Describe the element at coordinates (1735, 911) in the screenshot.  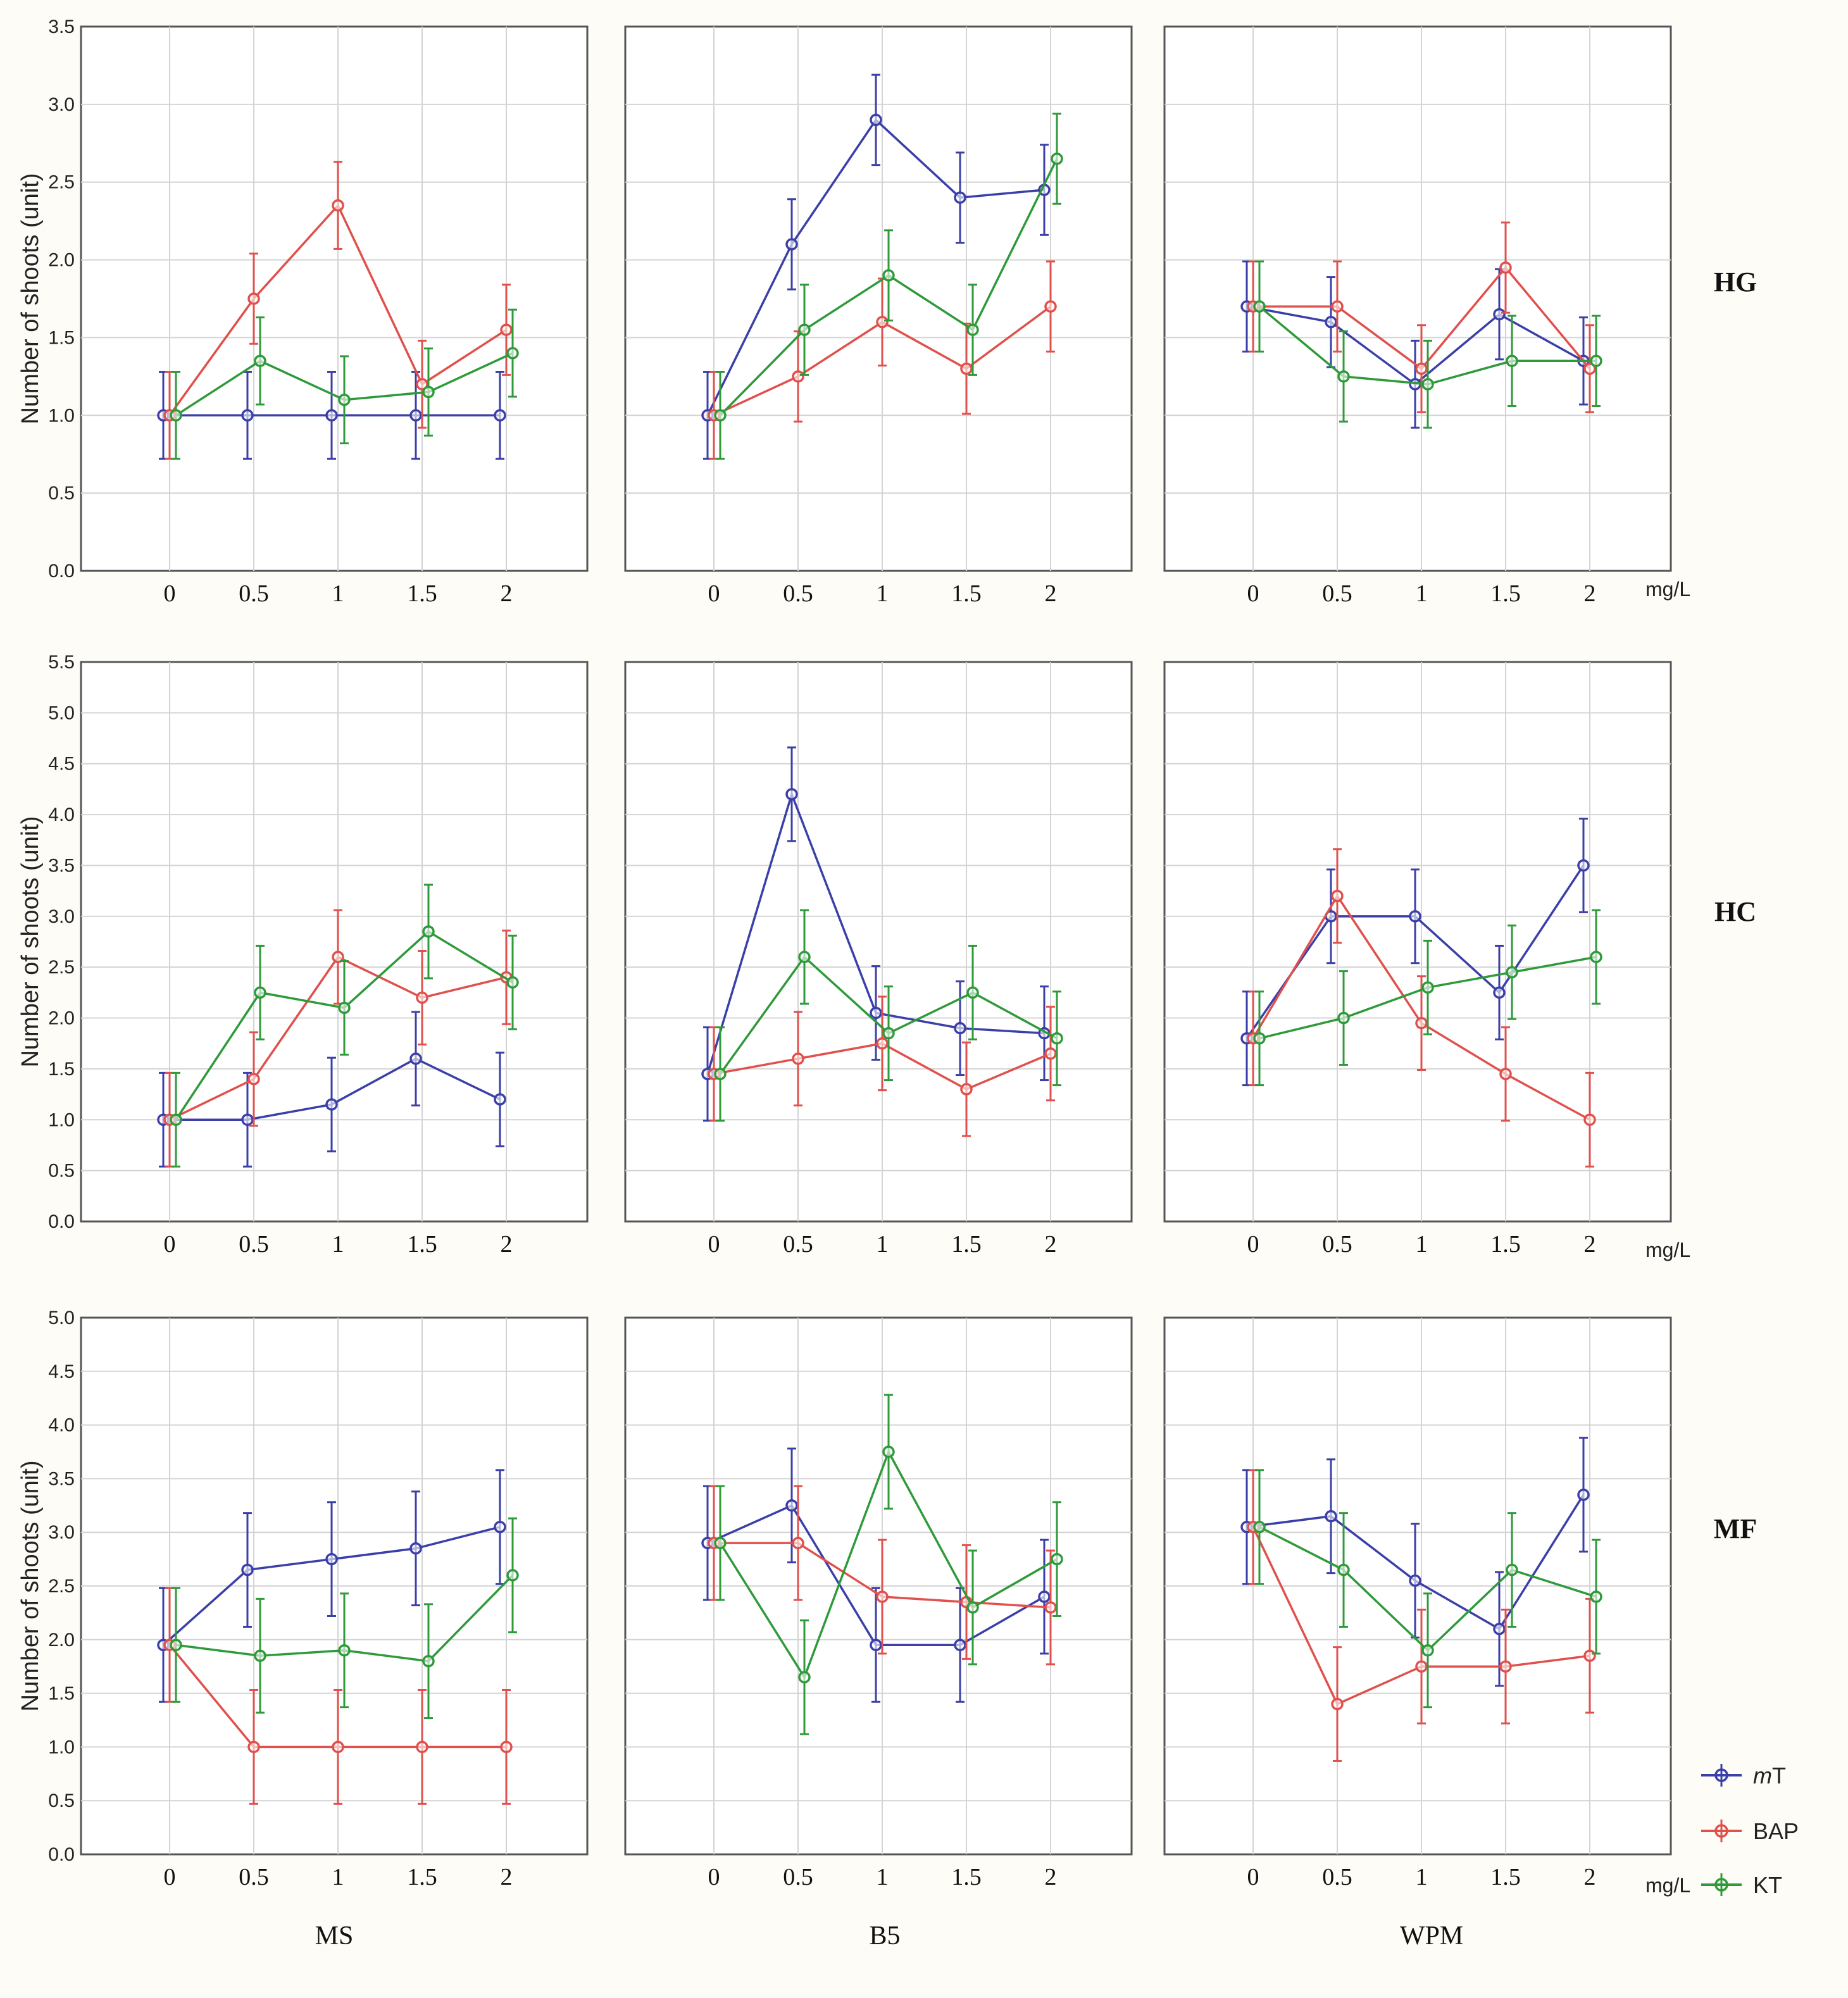
I see `row-label-HC: HC` at that location.